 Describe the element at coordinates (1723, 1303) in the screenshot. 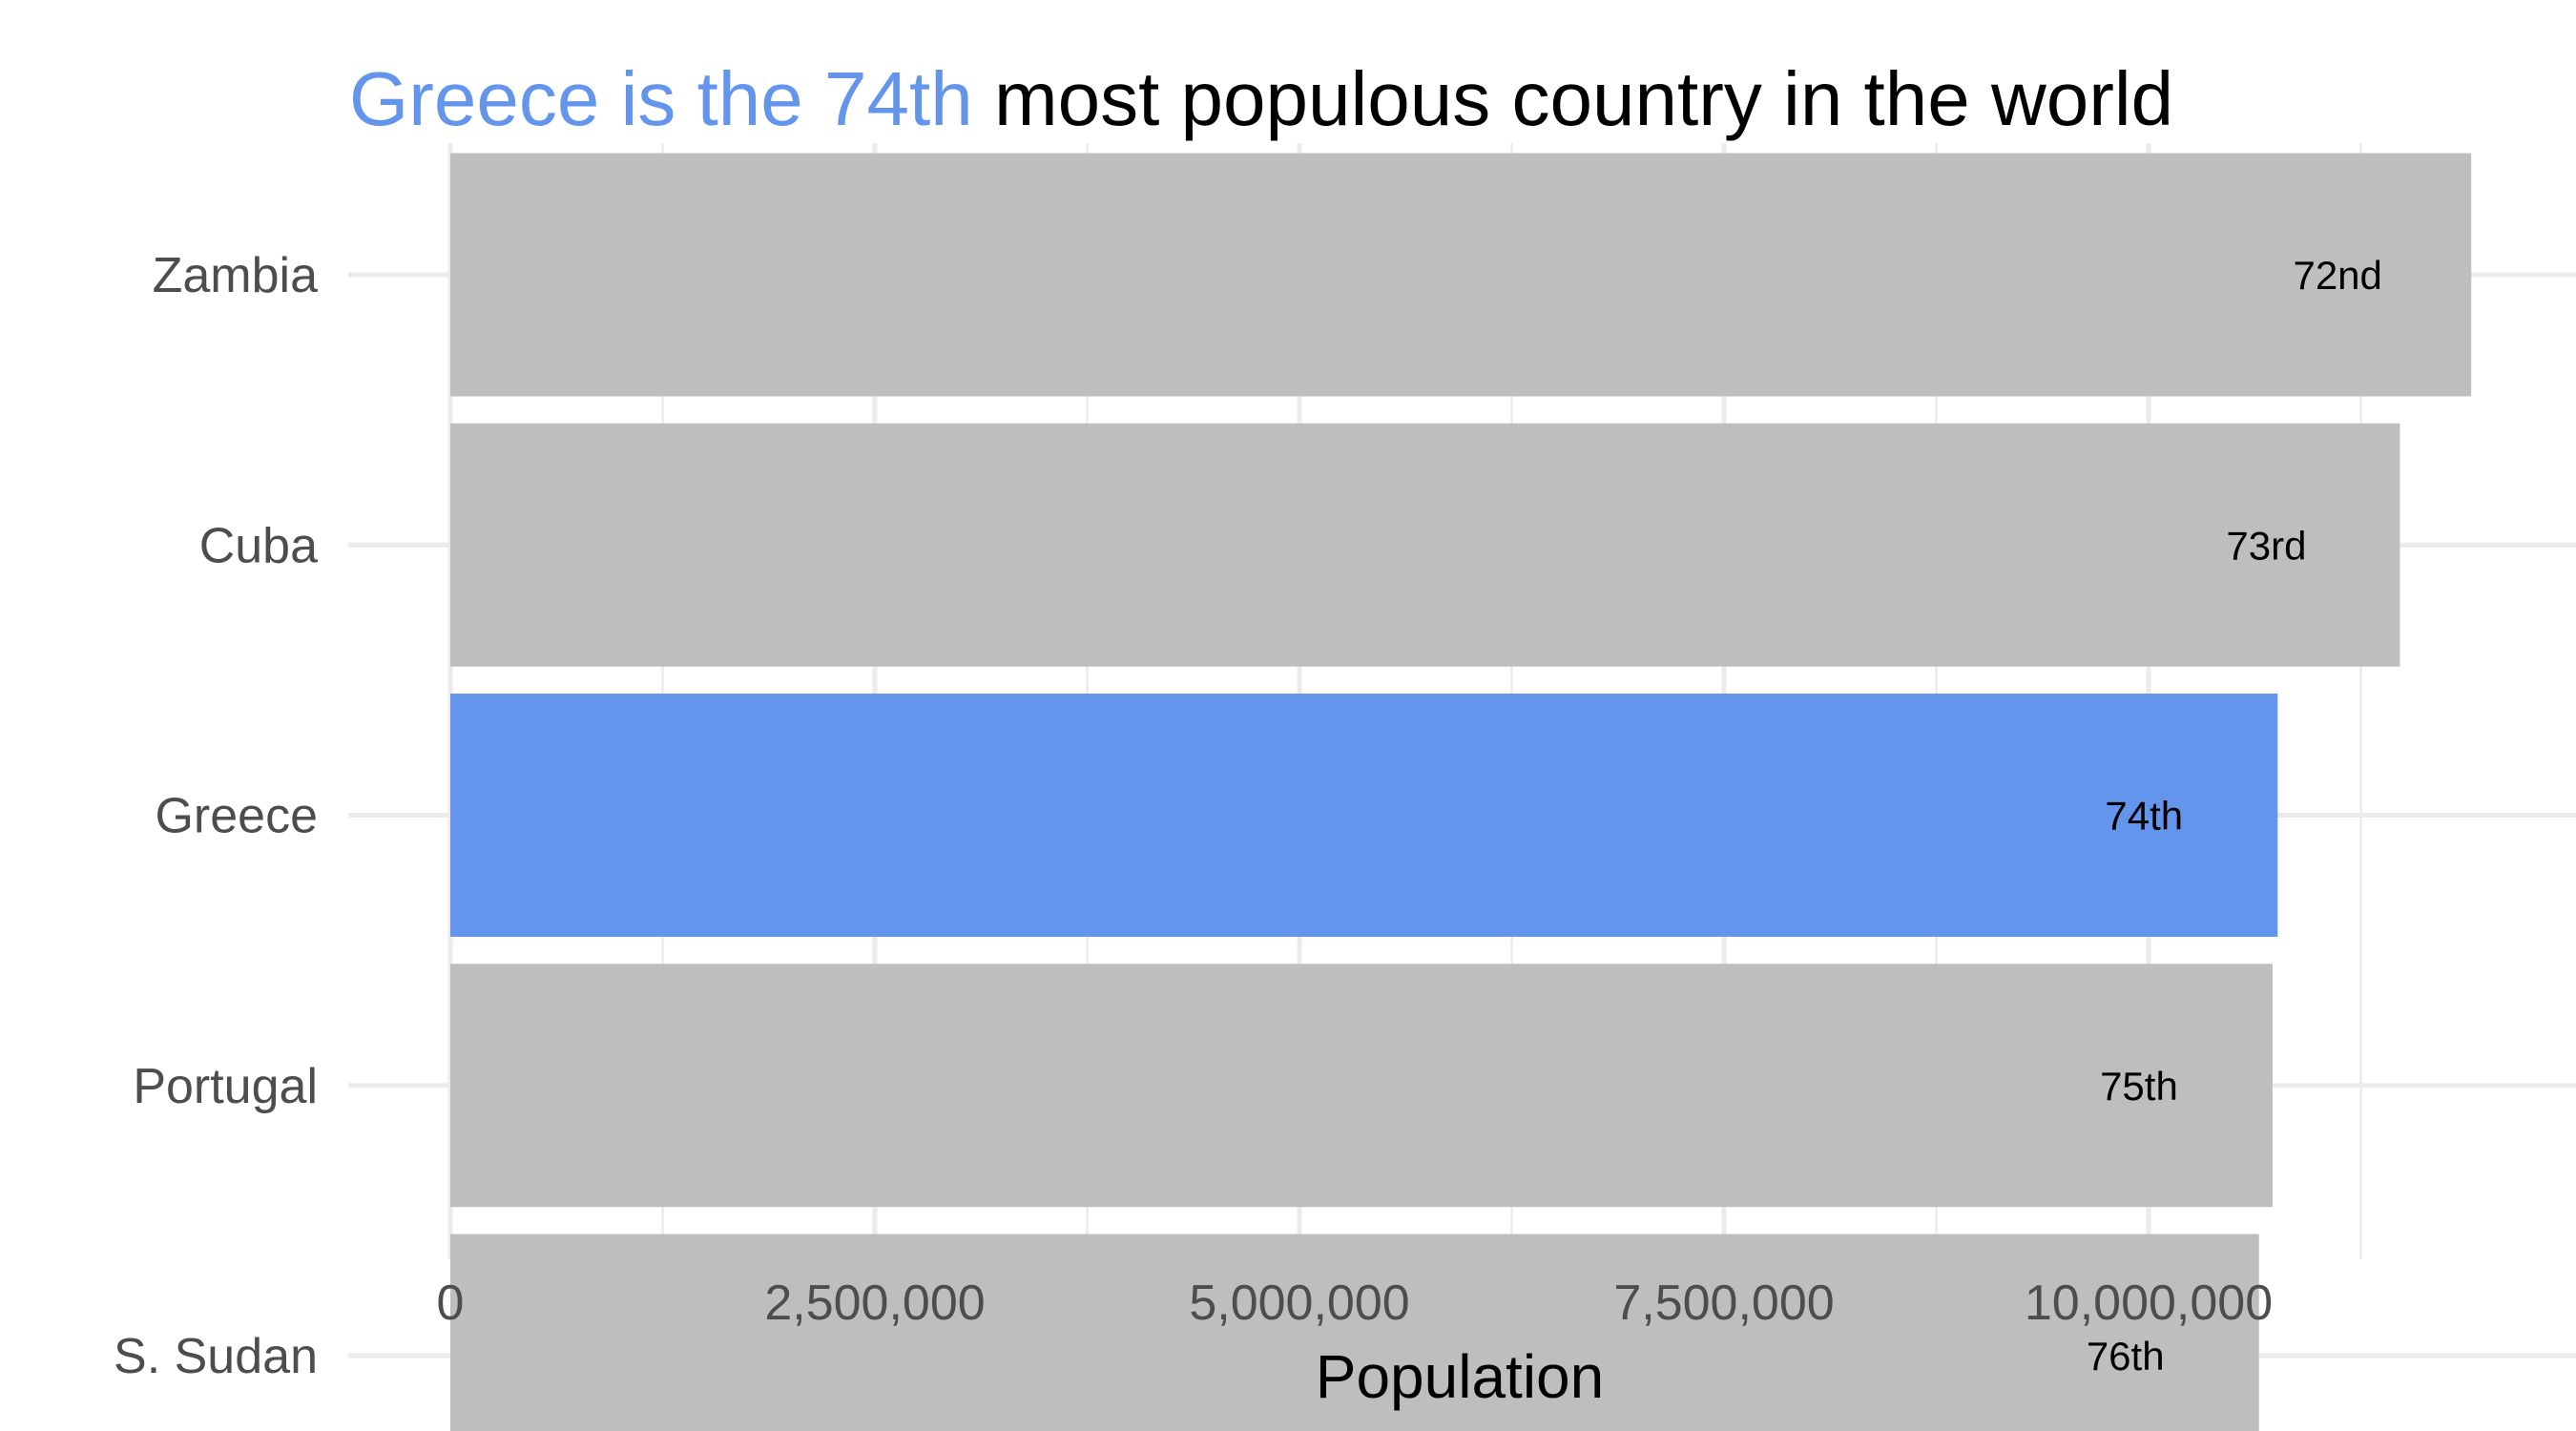

I see `x-tick-label: 7,500,000` at that location.